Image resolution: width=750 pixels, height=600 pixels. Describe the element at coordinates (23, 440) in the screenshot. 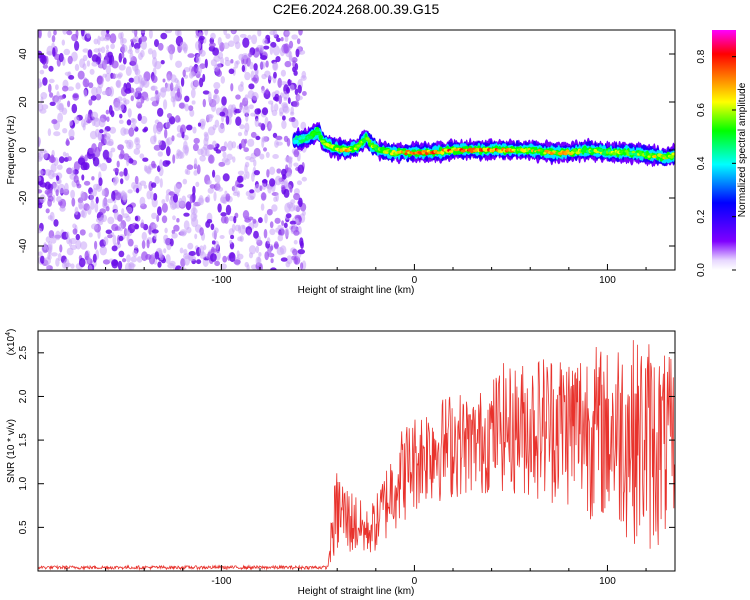

I see `y-tick-label: 1.5` at that location.